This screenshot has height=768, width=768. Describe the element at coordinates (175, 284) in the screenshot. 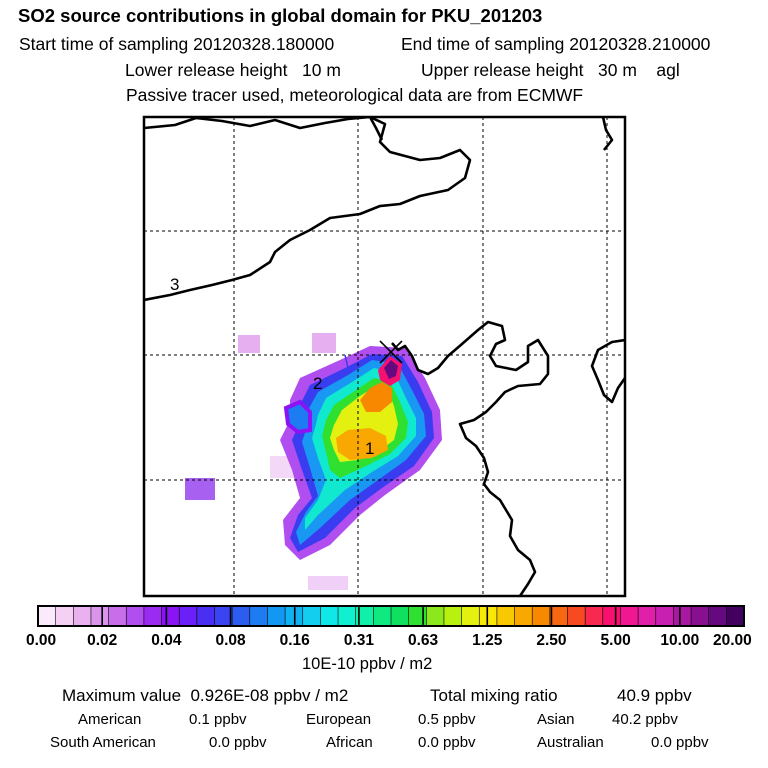

I see `map-label-3: 3` at that location.